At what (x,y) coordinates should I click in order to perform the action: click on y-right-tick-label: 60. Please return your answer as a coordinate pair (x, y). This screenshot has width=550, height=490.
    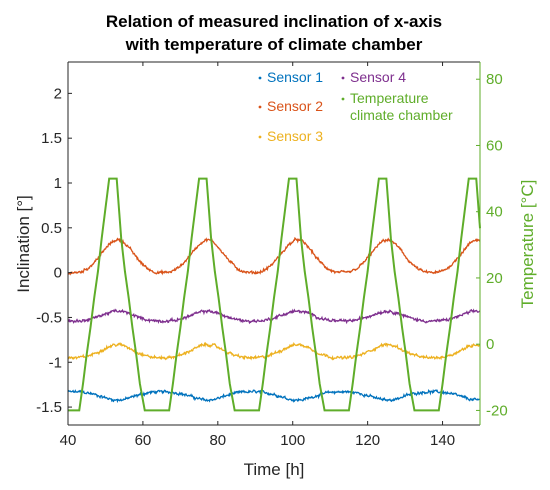
    Looking at the image, I should click on (494, 145).